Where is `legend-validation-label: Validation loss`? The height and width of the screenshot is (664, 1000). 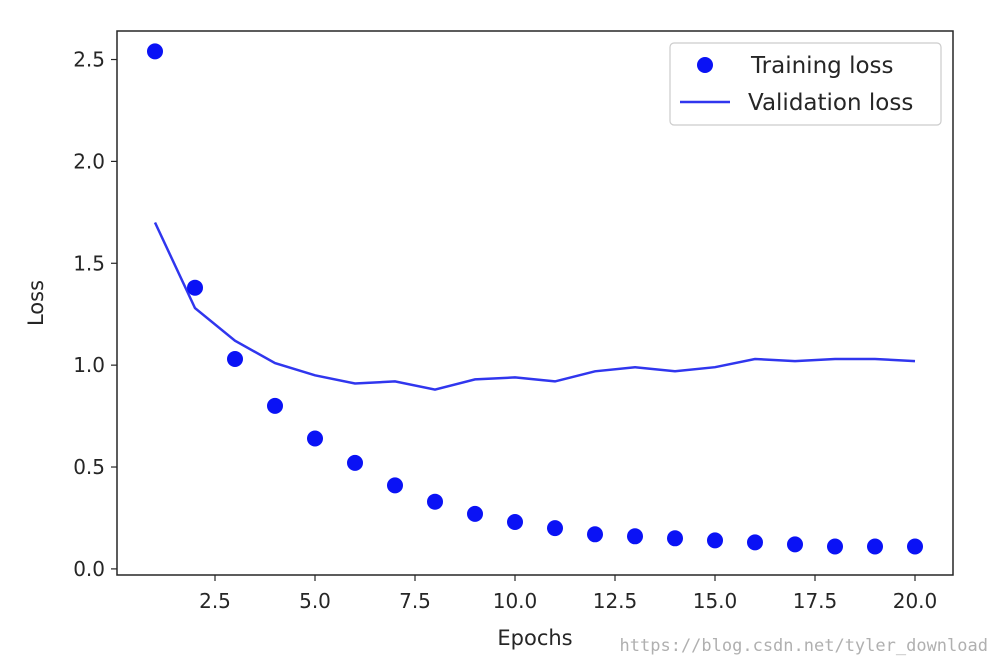 legend-validation-label: Validation loss is located at coordinates (830, 103).